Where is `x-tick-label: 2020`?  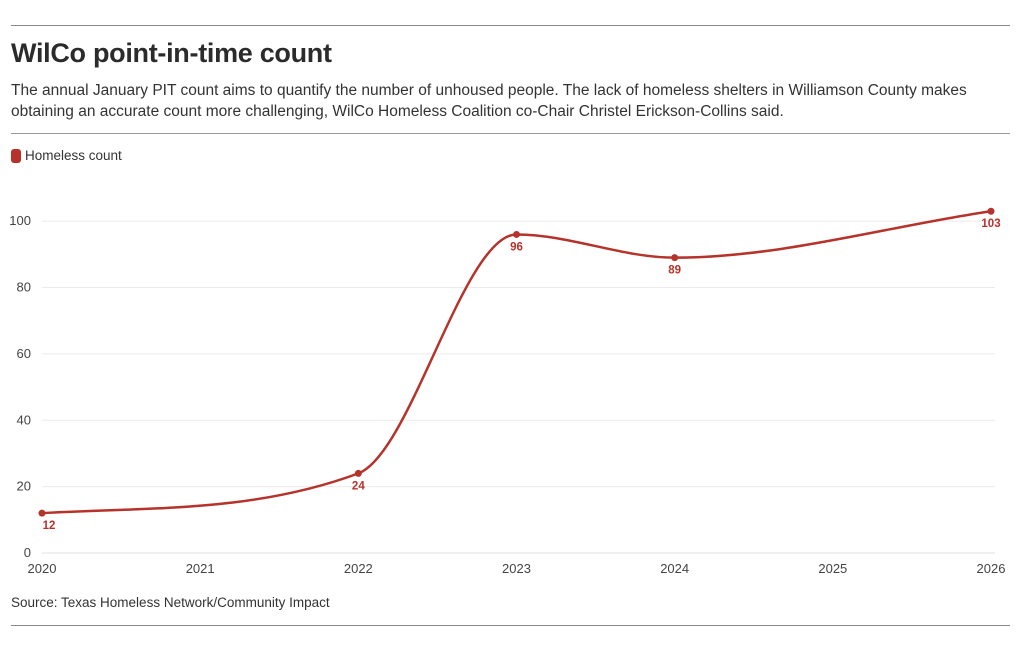
x-tick-label: 2020 is located at coordinates (42, 568).